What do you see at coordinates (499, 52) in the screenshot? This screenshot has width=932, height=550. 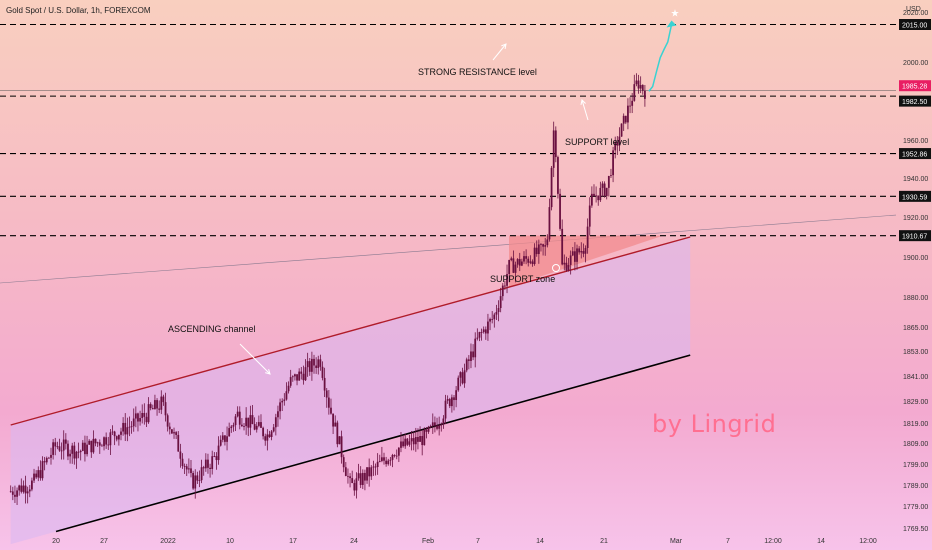 I see `arrow-strong-resistance` at bounding box center [499, 52].